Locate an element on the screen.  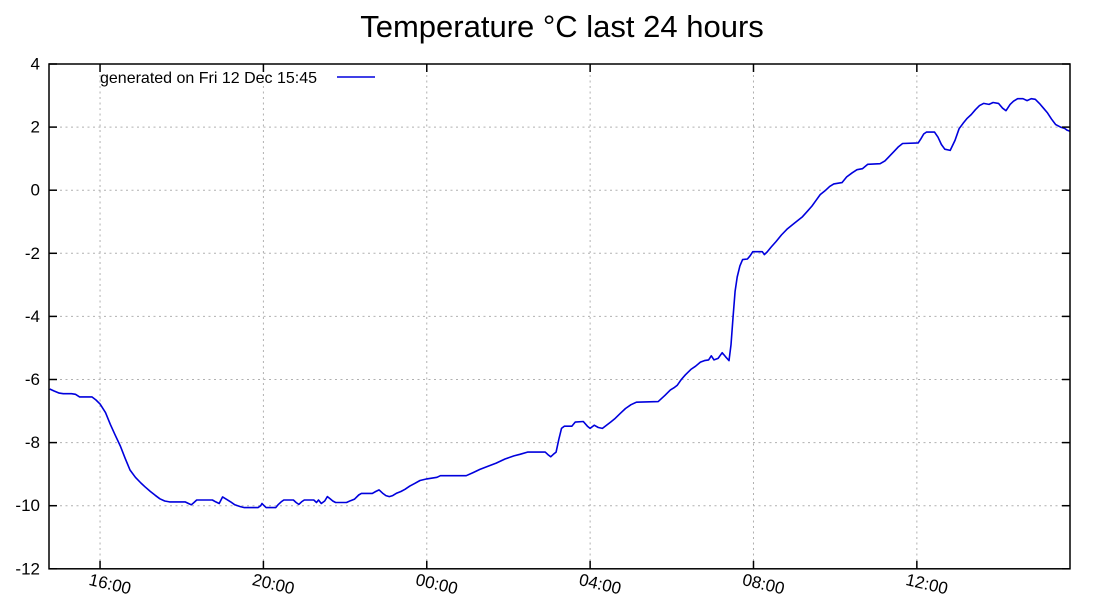
y-tick-label: -4 is located at coordinates (32, 316).